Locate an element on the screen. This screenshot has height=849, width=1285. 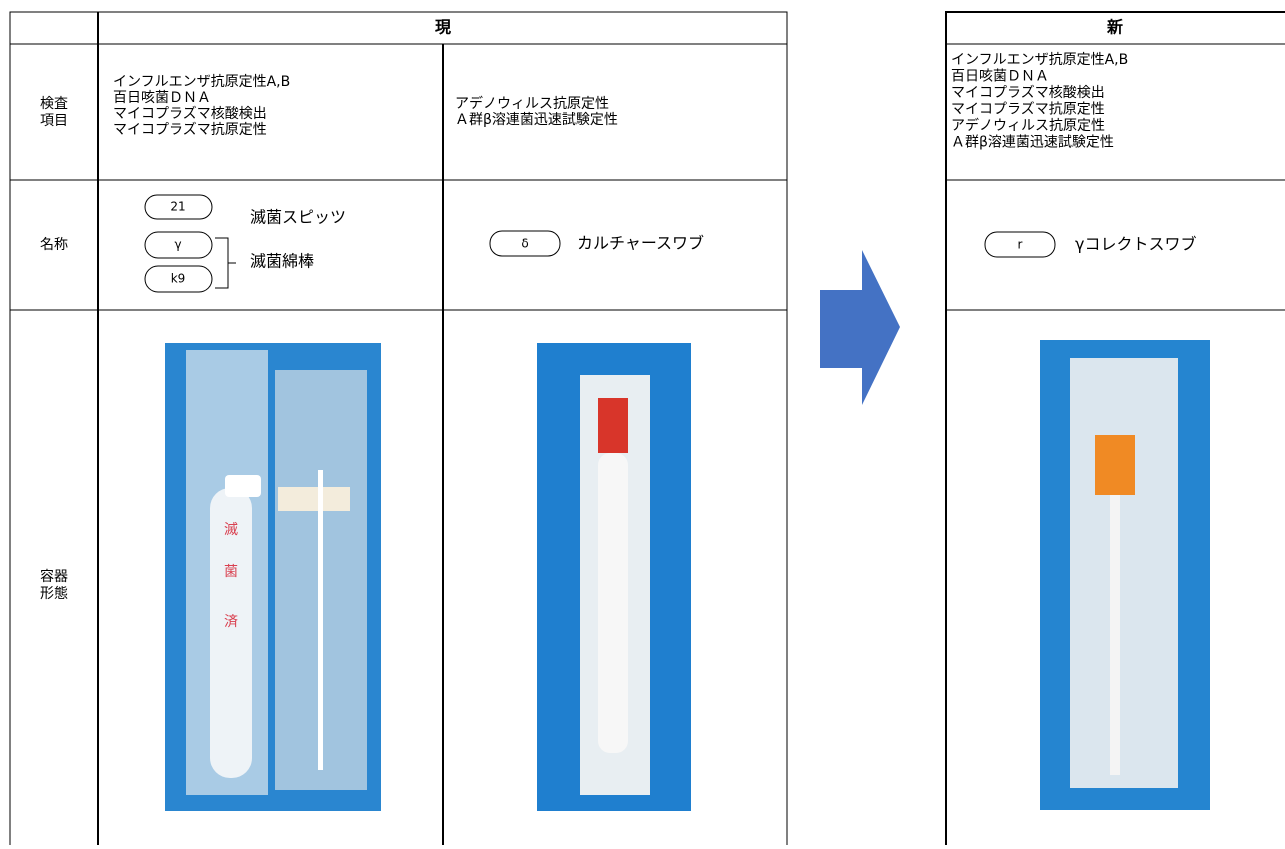
name-text: γコレクトスワブ is located at coordinates (1135, 244).